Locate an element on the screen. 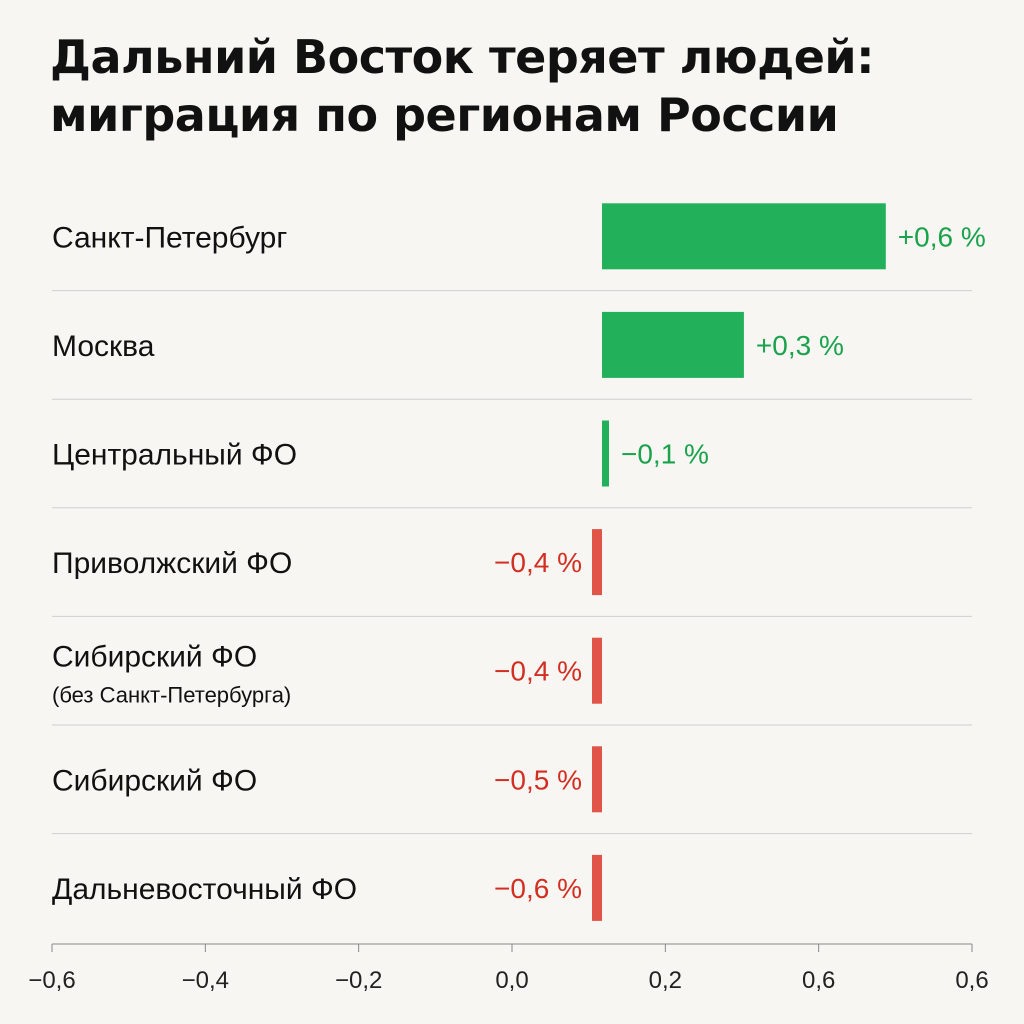 This screenshot has height=1024, width=1024. value-label: +0,6 % is located at coordinates (942, 236).